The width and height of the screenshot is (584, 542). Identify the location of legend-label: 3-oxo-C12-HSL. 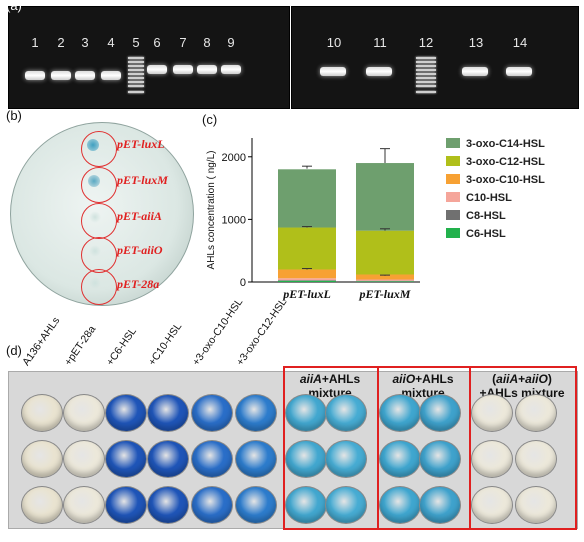
(505, 162).